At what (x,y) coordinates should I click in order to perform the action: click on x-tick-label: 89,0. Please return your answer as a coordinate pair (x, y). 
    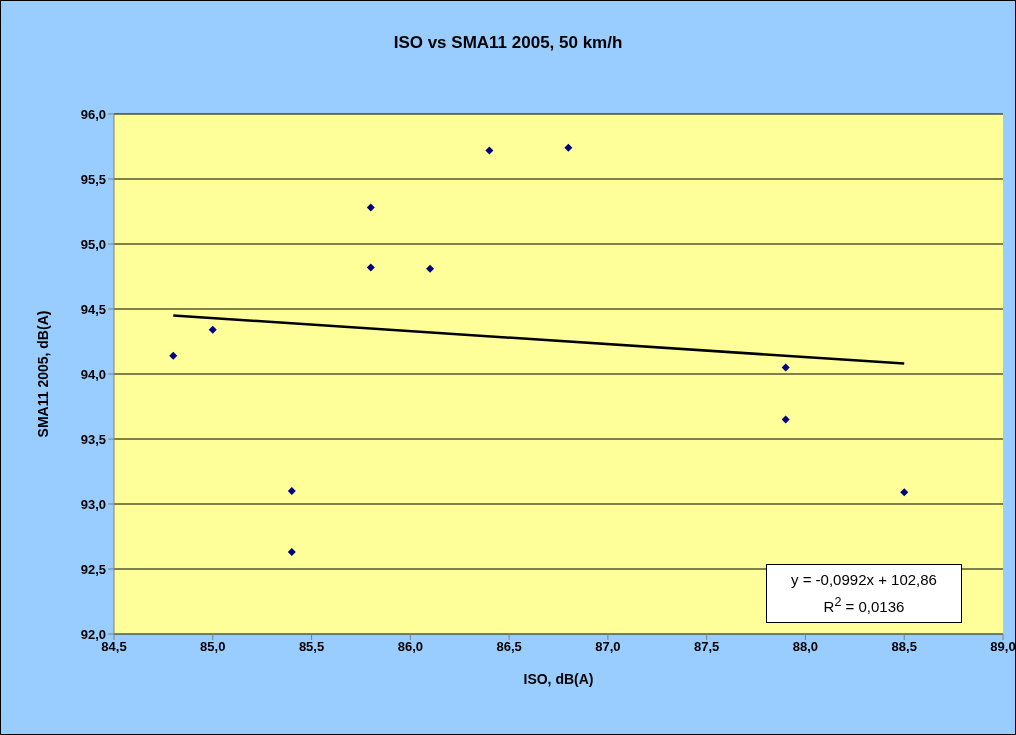
    Looking at the image, I should click on (1003, 647).